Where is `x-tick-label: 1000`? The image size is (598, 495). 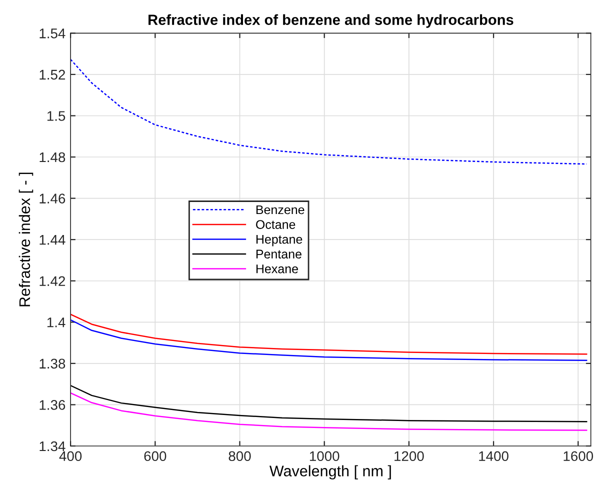 x-tick-label: 1000 is located at coordinates (325, 456).